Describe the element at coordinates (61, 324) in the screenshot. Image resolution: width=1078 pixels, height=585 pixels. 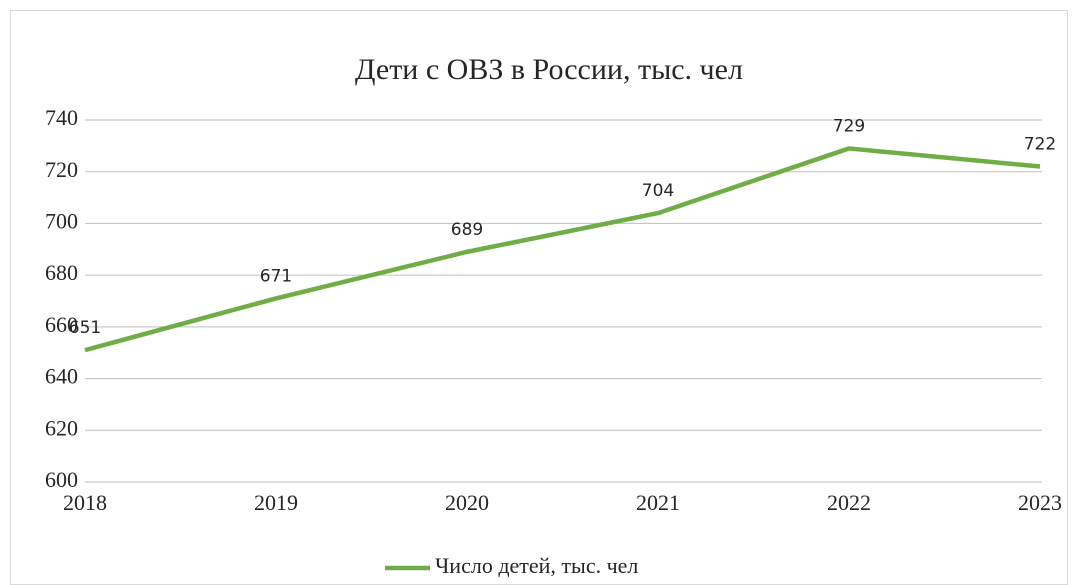
I see `y-tick-label: 660` at that location.